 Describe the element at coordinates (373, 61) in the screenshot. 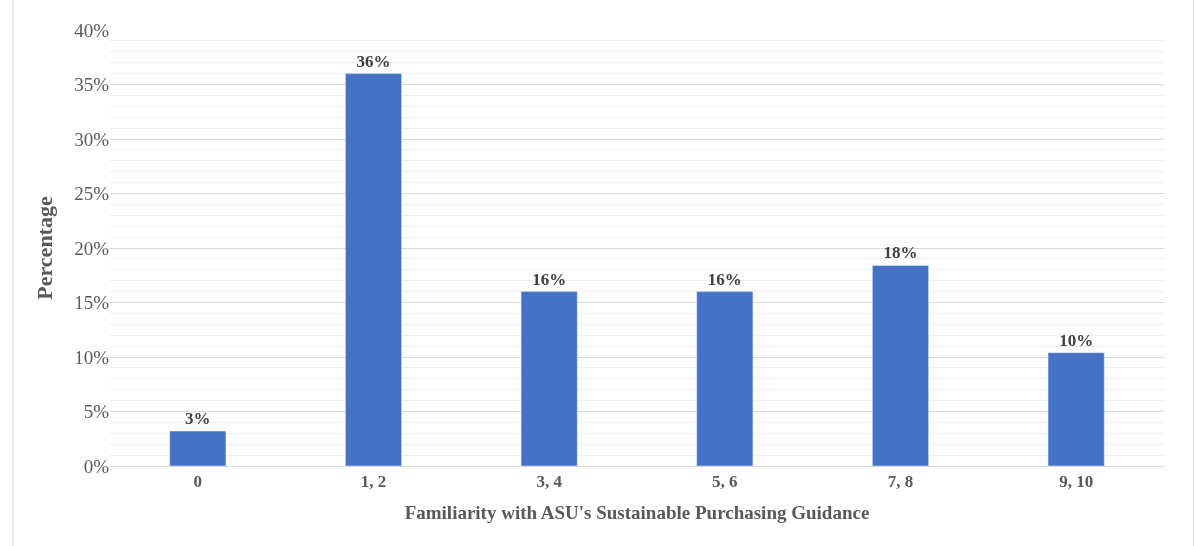

I see `data-label: 36%` at that location.